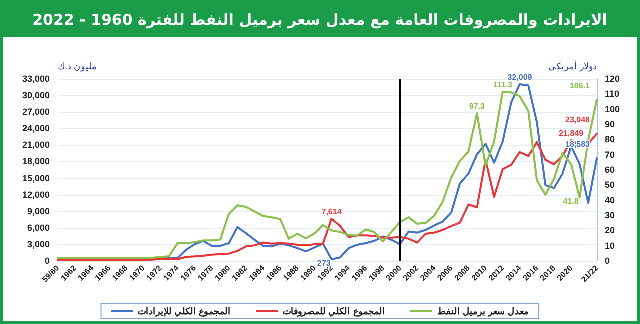 The height and width of the screenshot is (324, 640). I want to click on y2-tick-label: 60, so click(610, 170).